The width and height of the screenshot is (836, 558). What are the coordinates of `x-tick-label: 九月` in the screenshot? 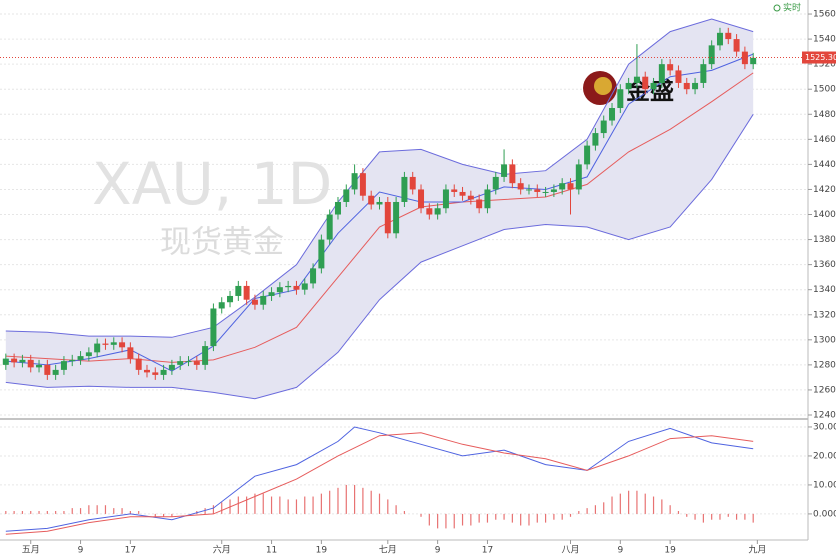 It's located at (757, 550).